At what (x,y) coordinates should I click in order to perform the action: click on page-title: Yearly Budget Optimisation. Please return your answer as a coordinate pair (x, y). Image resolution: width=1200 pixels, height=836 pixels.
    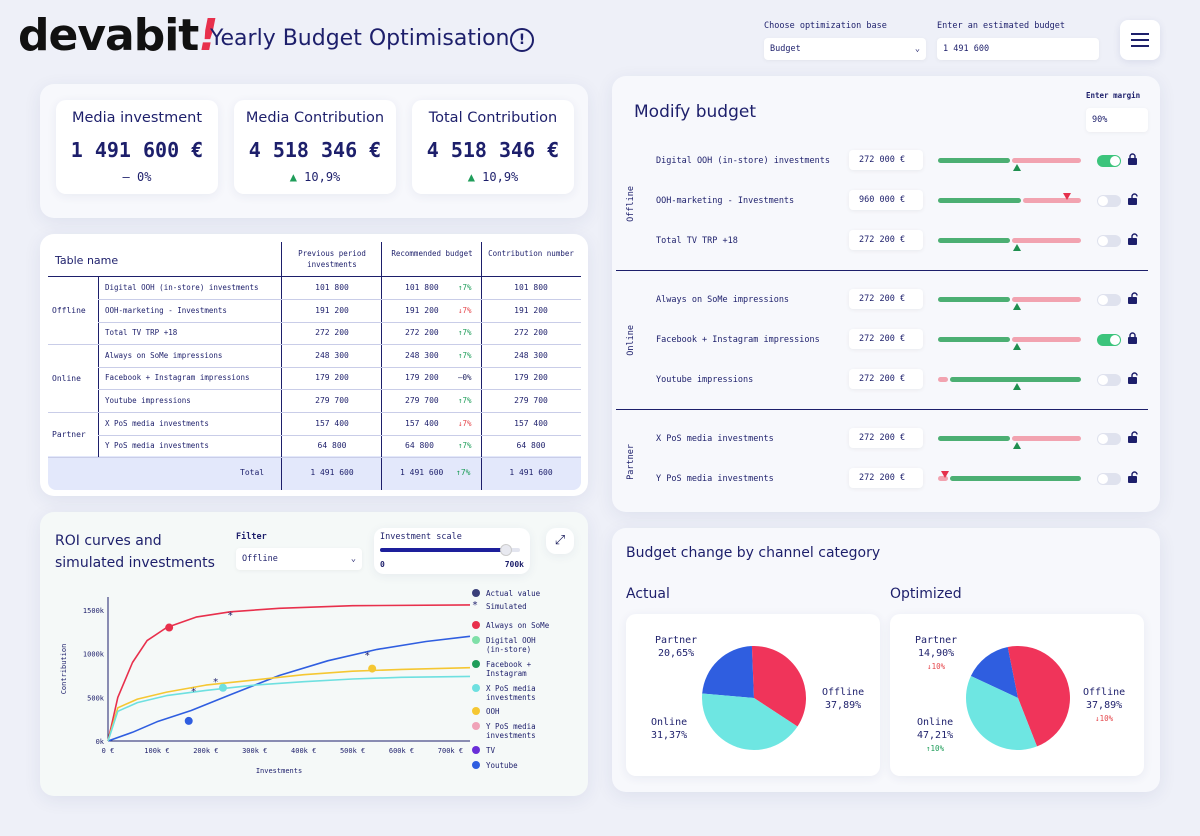
    Looking at the image, I should click on (360, 38).